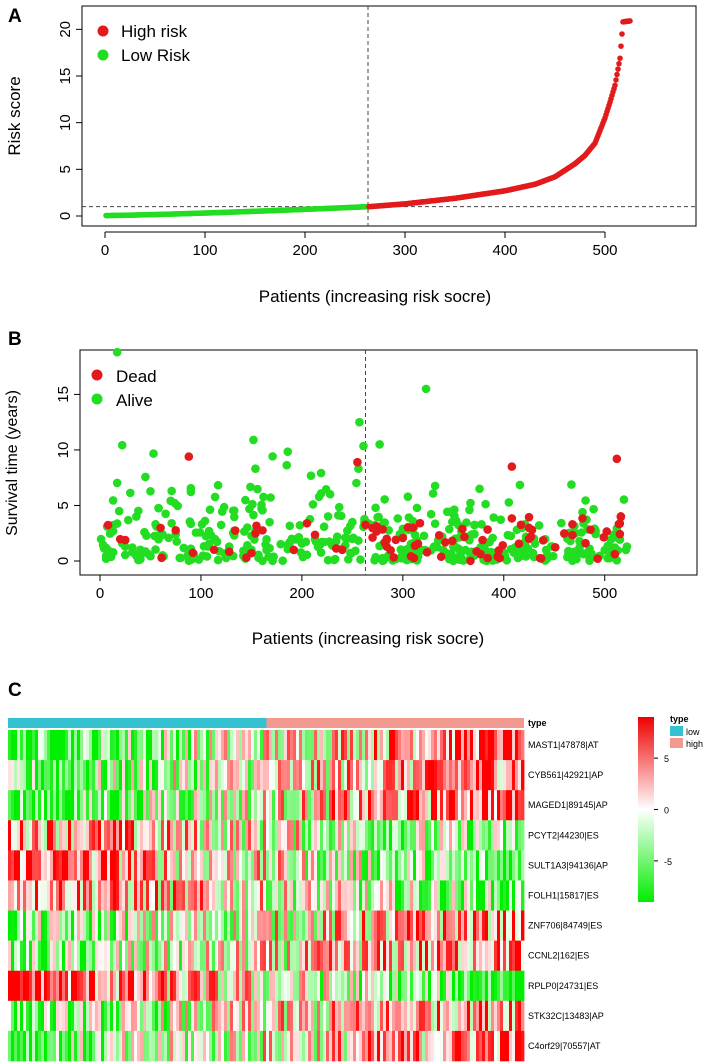  Describe the element at coordinates (568, 805) in the screenshot. I see `heatmap-row-label: MAGED1|89145|AP` at that location.